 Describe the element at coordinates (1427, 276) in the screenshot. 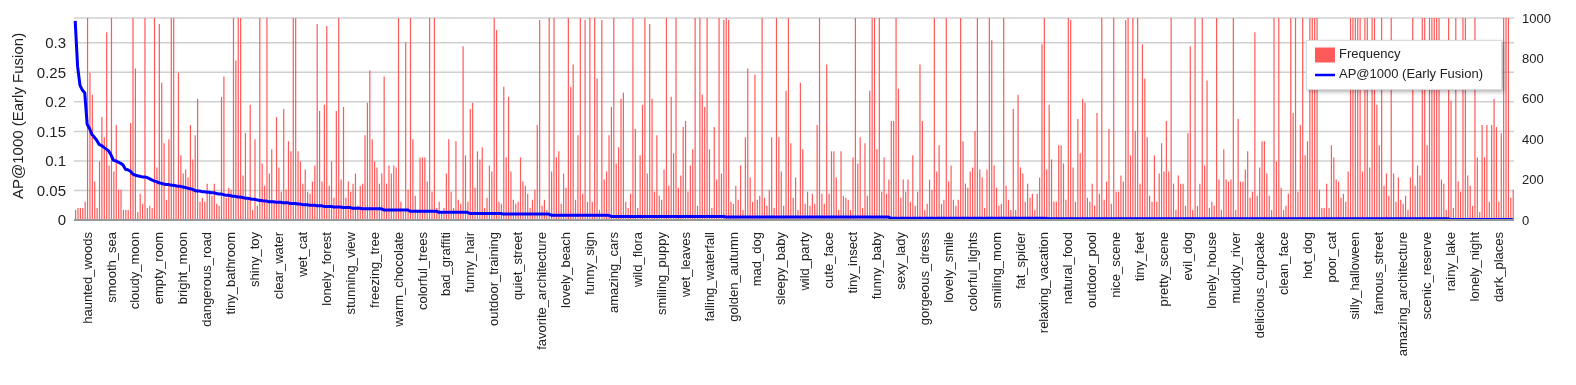

I see `x-tick-label: scenic_reserve` at that location.